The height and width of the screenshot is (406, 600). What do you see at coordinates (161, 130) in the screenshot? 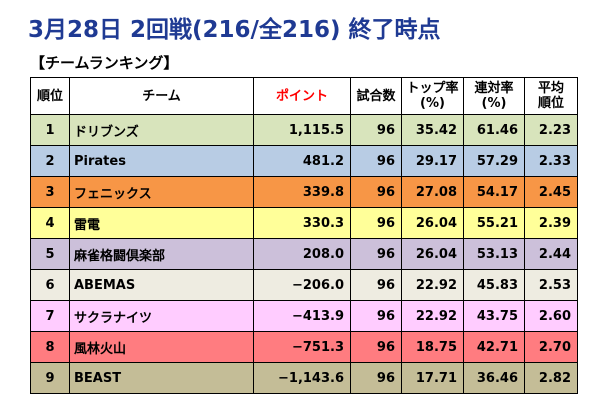
I see `cell-team: ドリブンズ` at bounding box center [161, 130].